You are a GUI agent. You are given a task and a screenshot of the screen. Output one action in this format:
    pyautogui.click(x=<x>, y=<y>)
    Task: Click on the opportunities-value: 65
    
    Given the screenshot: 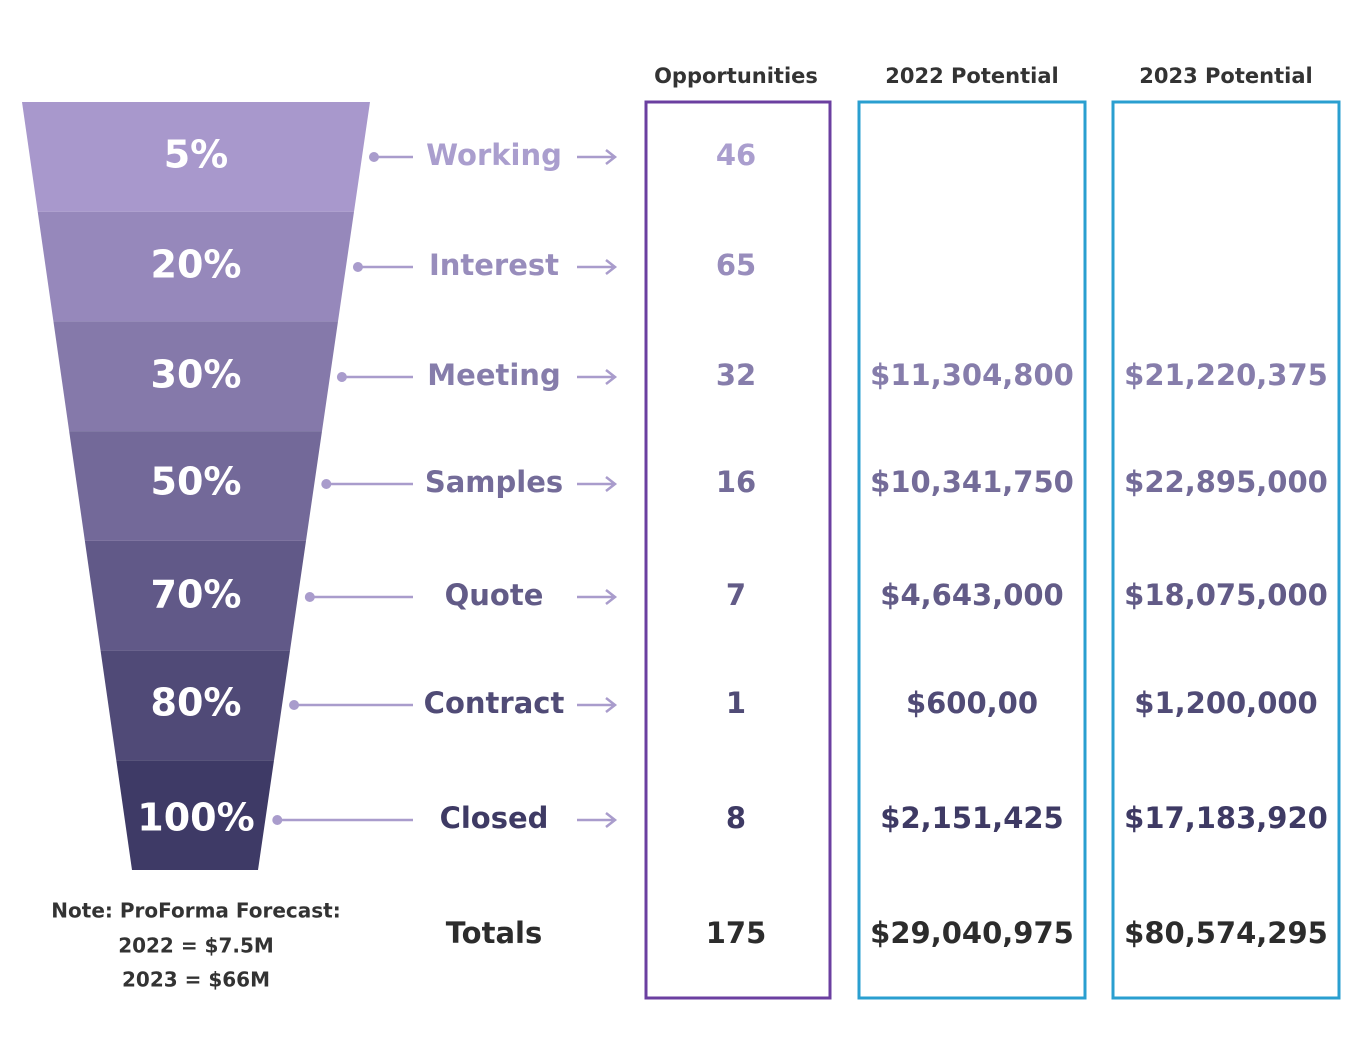 What is the action you would take?
    pyautogui.click(x=736, y=265)
    